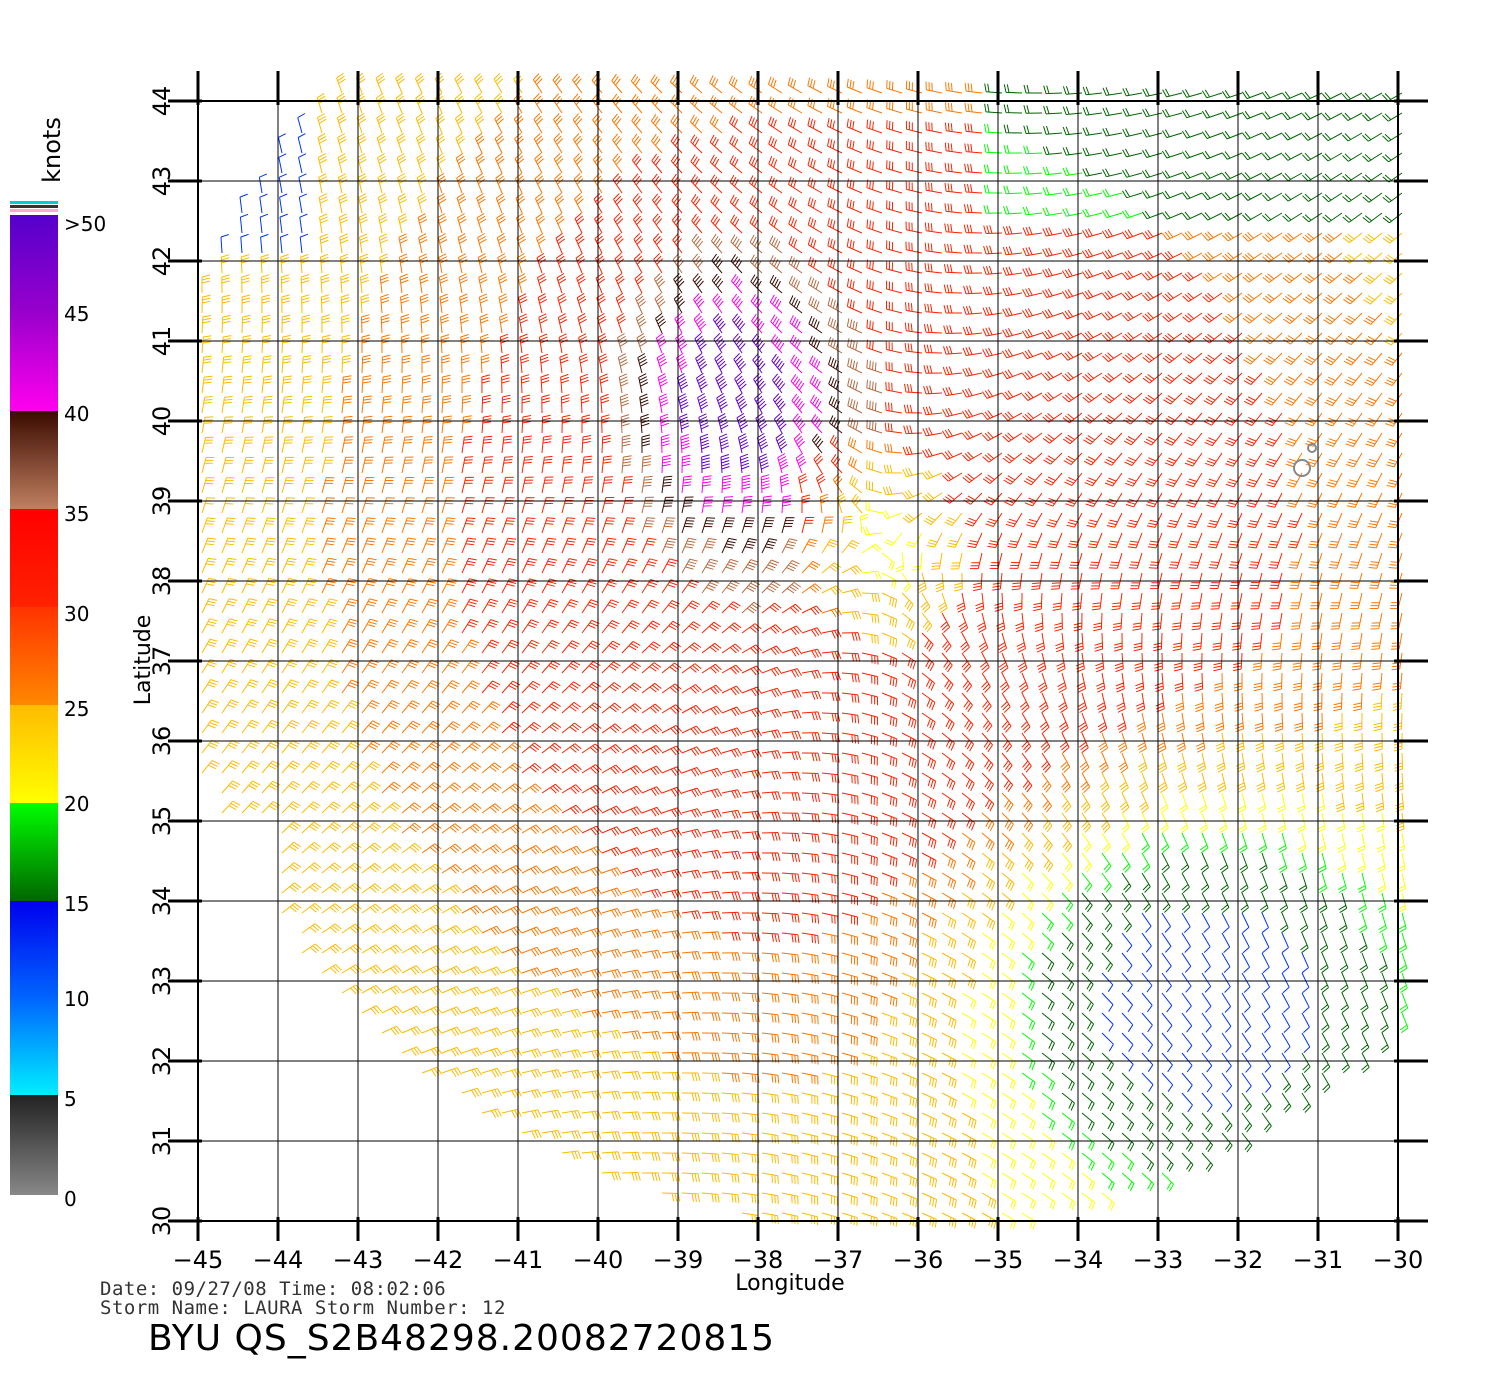 The width and height of the screenshot is (1500, 1400). Describe the element at coordinates (76, 314) in the screenshot. I see `legend-label: 45` at that location.